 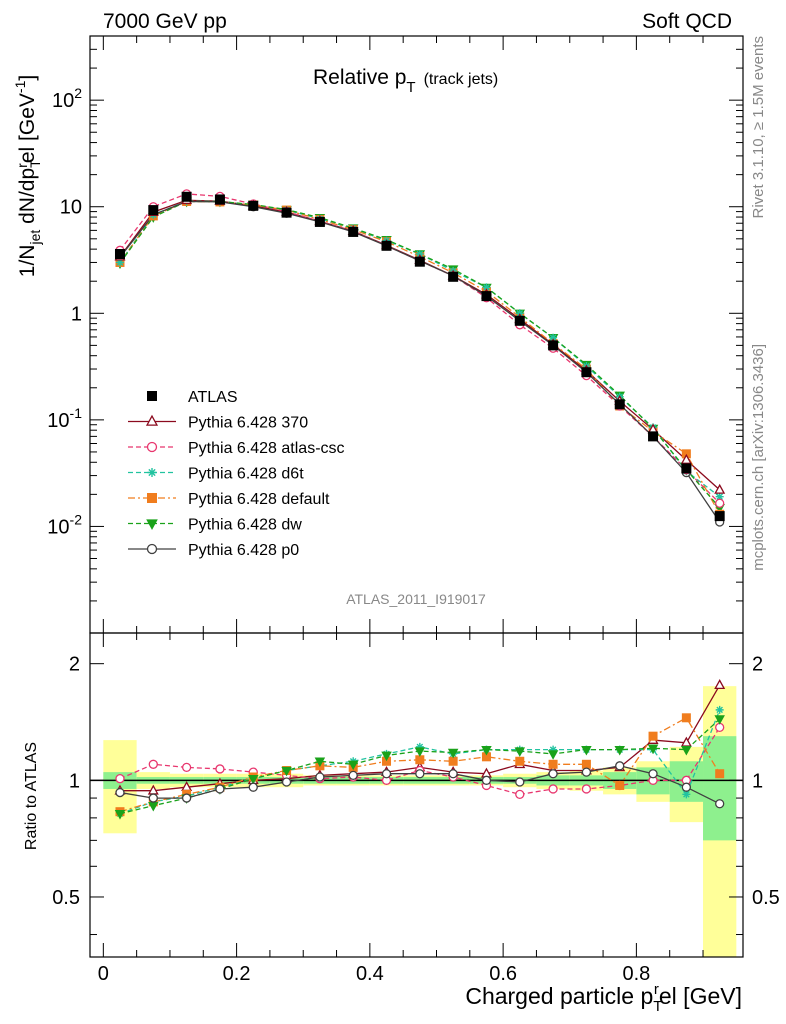 What do you see at coordinates (74, 665) in the screenshot?
I see `ratio-y-tick-label-left: 2` at bounding box center [74, 665].